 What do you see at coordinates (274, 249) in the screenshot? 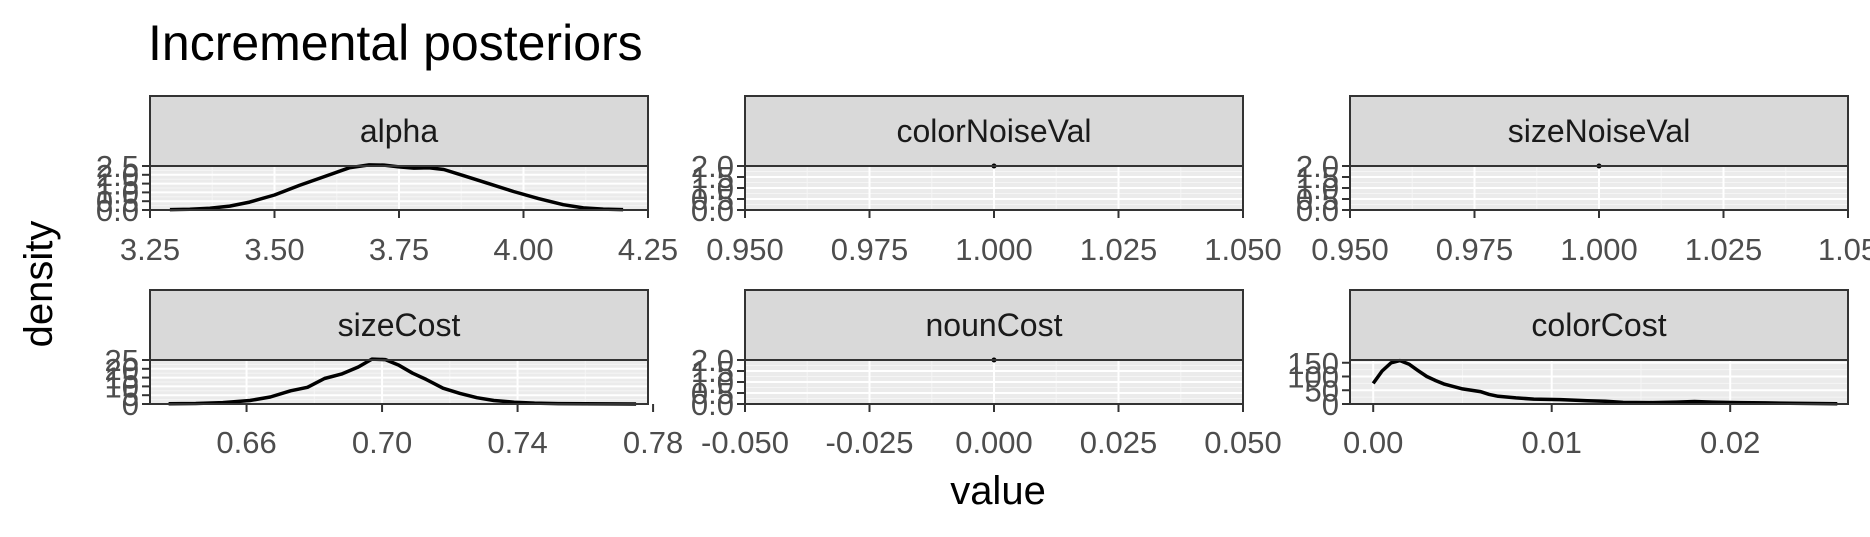
I see `x-tick-label: 3.50` at bounding box center [274, 249].